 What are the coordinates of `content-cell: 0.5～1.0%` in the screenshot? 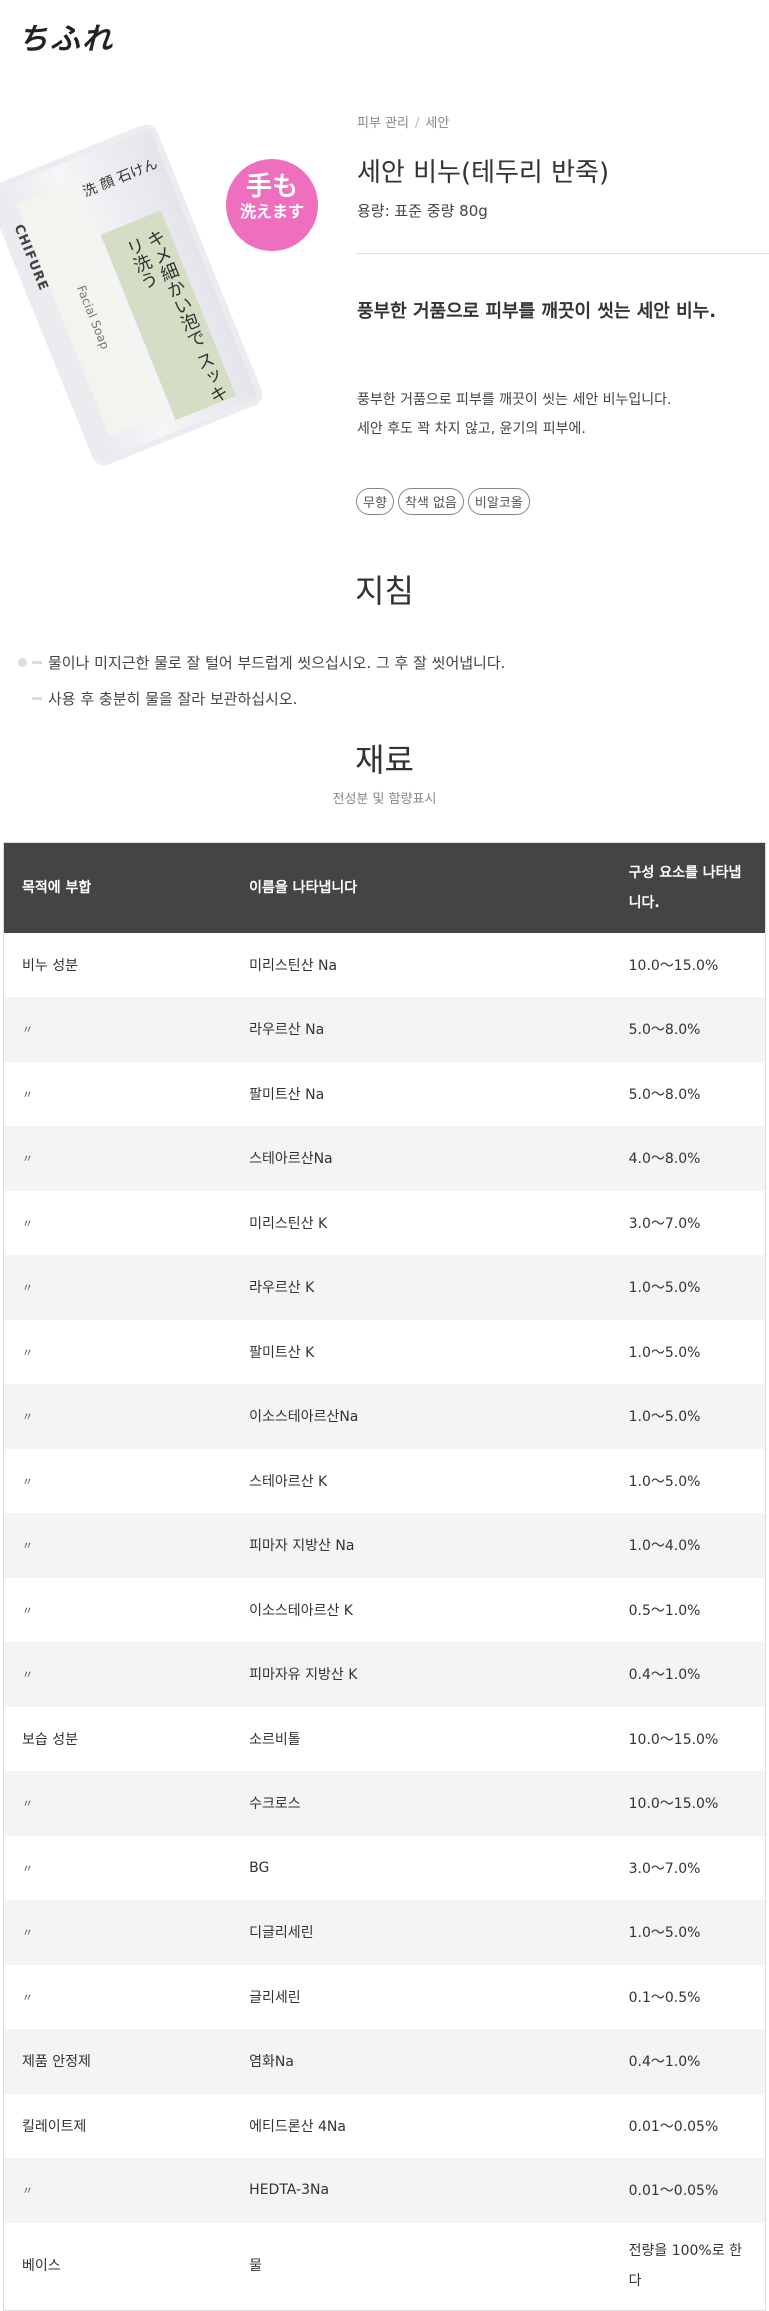 It's located at (664, 1610).